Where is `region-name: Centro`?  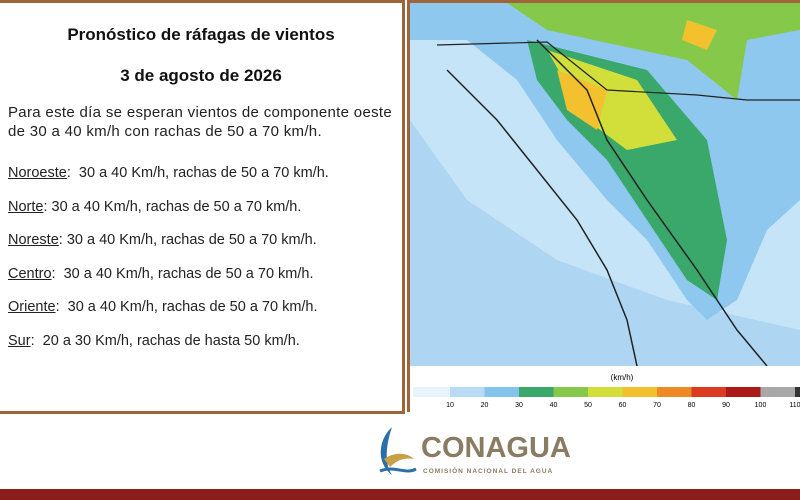
region-name: Centro is located at coordinates (30, 273).